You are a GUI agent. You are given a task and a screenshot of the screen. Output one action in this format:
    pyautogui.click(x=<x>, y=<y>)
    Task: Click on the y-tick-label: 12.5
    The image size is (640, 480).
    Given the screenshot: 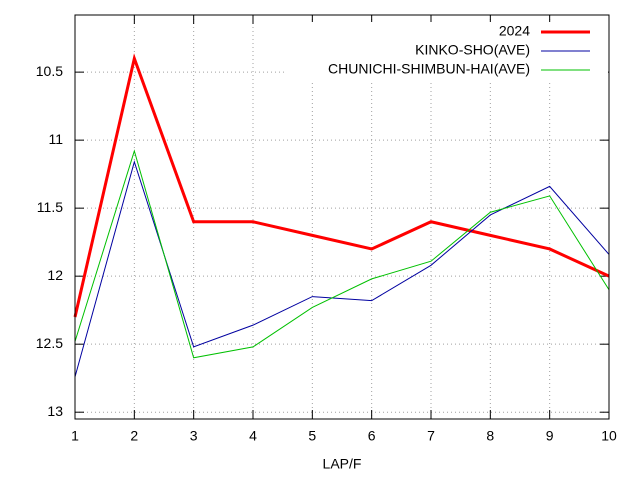 What is the action you would take?
    pyautogui.click(x=49, y=343)
    